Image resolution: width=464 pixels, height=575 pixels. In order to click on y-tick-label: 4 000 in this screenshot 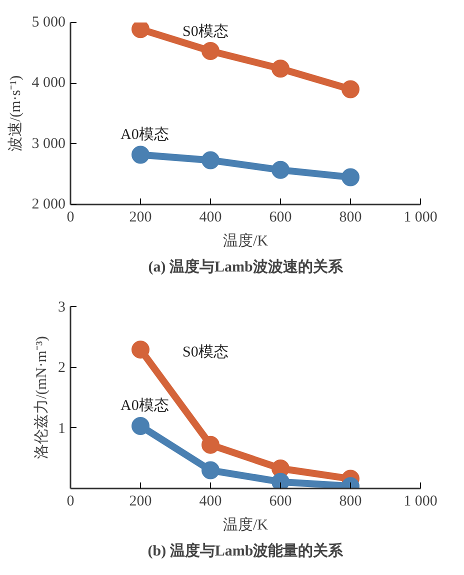, I will do `click(49, 83)`.